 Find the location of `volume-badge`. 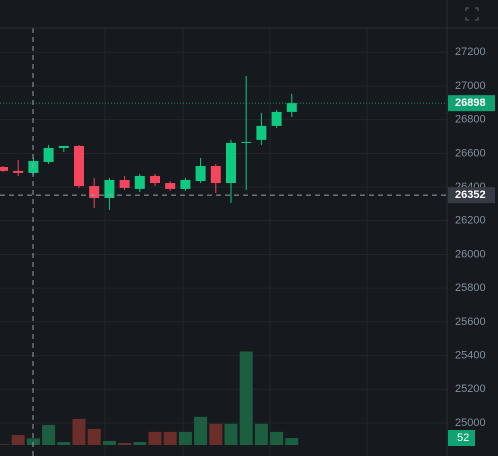

volume-badge is located at coordinates (461, 438).